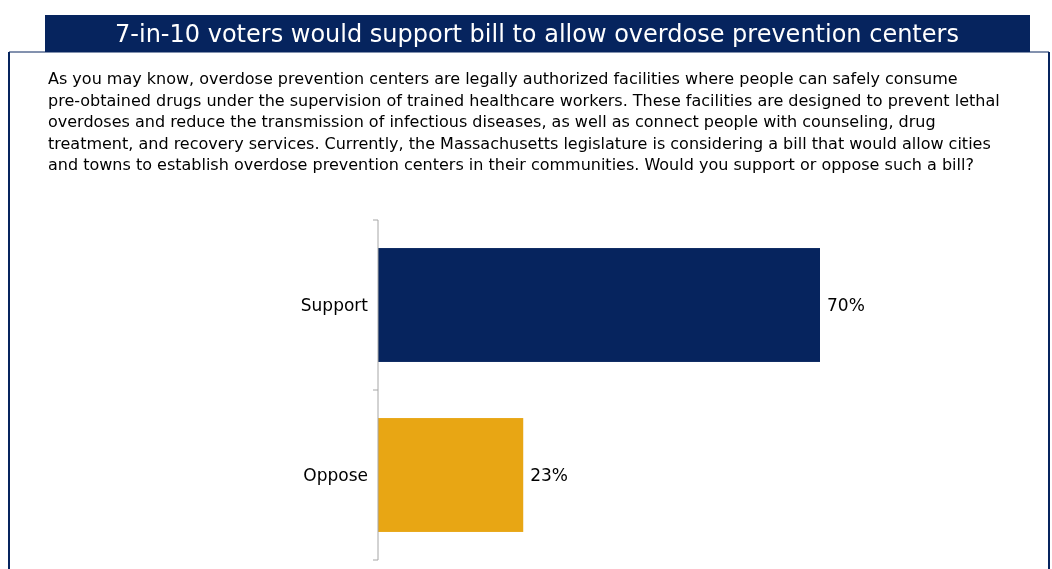  I want to click on data-label: 70%, so click(846, 304).